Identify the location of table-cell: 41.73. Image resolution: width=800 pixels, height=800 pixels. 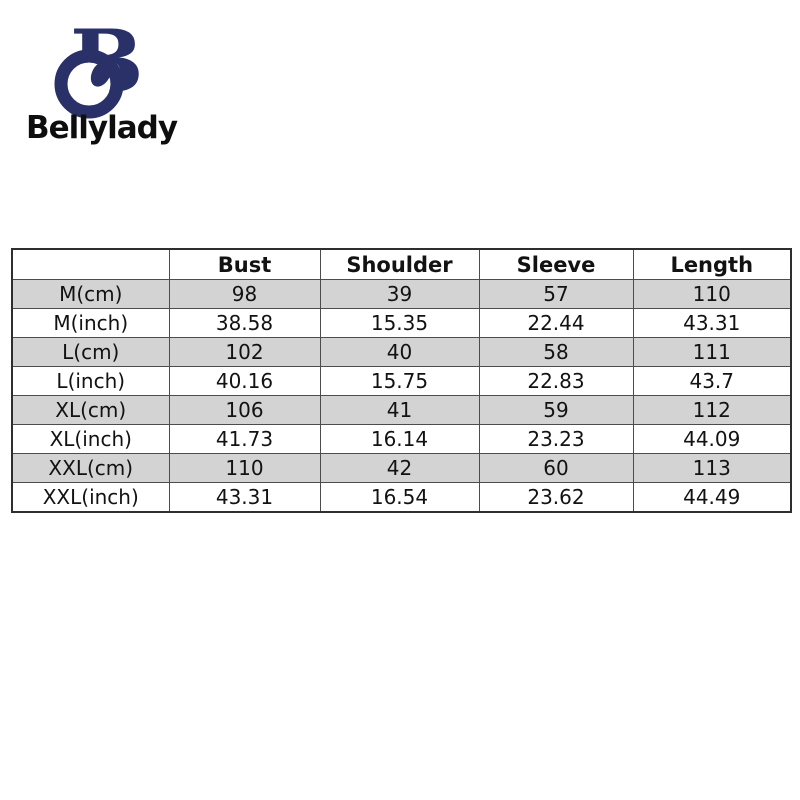
(244, 439).